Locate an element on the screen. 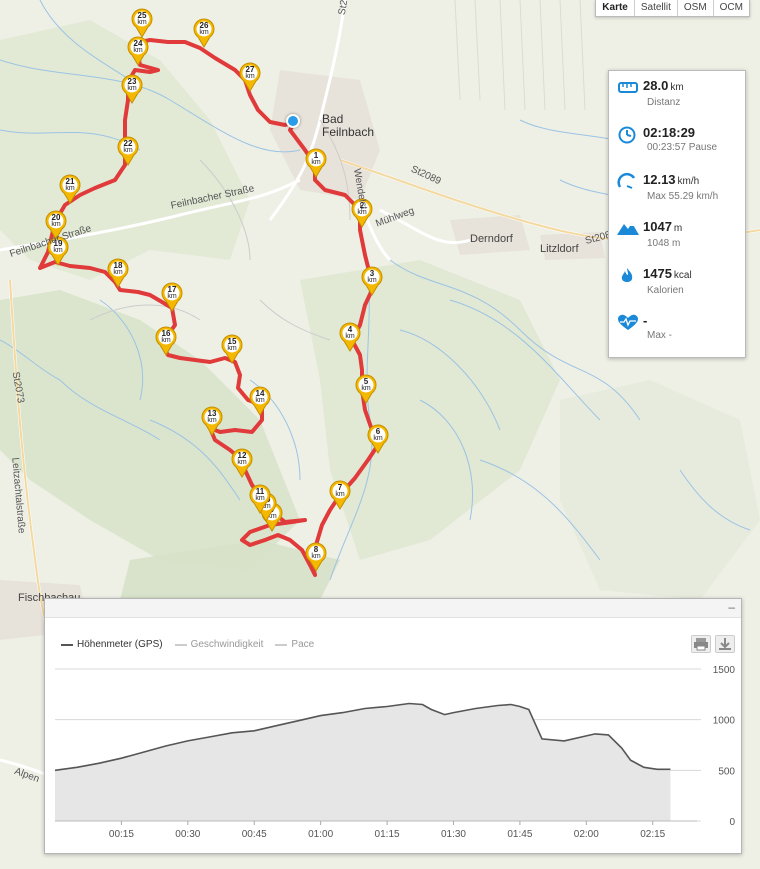 The image size is (760, 869). km-marker-6: 6 km is located at coordinates (378, 439).